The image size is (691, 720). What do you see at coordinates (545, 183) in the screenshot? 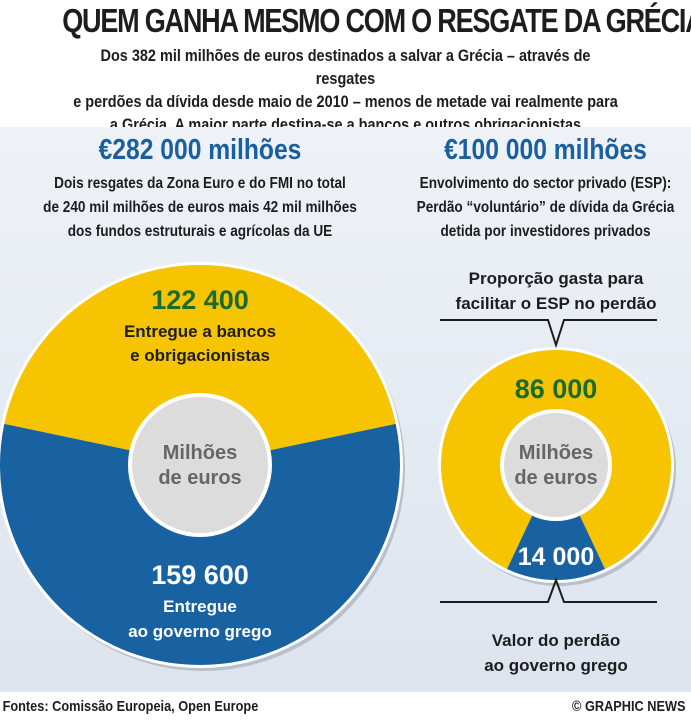
I see `desc-line: Envolvimento do sector privado (ESP):` at bounding box center [545, 183].